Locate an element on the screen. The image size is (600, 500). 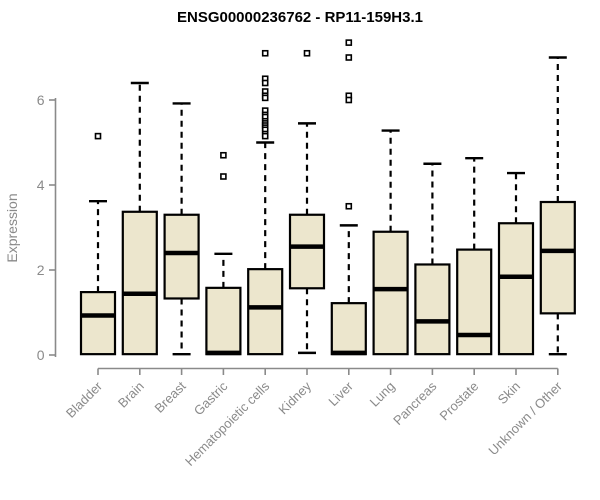
x-tick-label-gastric: Gastric is located at coordinates (211, 398).